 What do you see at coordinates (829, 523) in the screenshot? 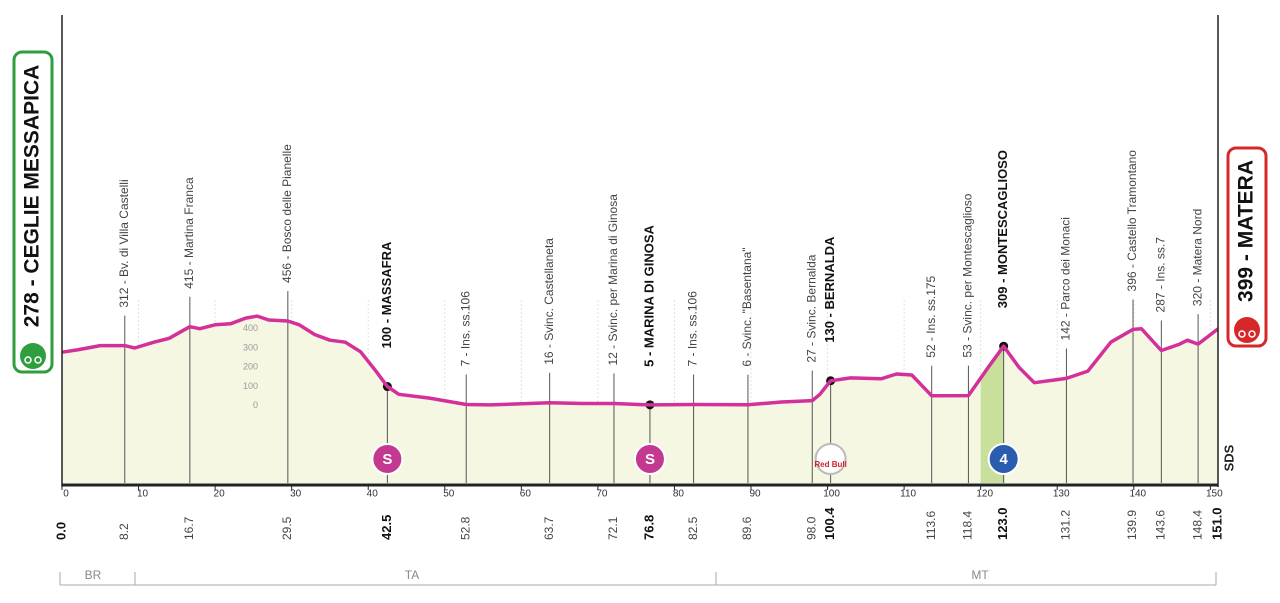
I see `km-label: 100.4` at bounding box center [829, 523].